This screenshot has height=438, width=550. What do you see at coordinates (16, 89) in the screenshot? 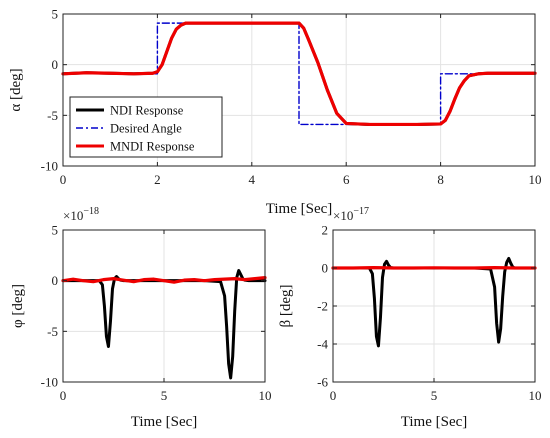
I see `y-axis-label: α [deg]` at bounding box center [16, 89].